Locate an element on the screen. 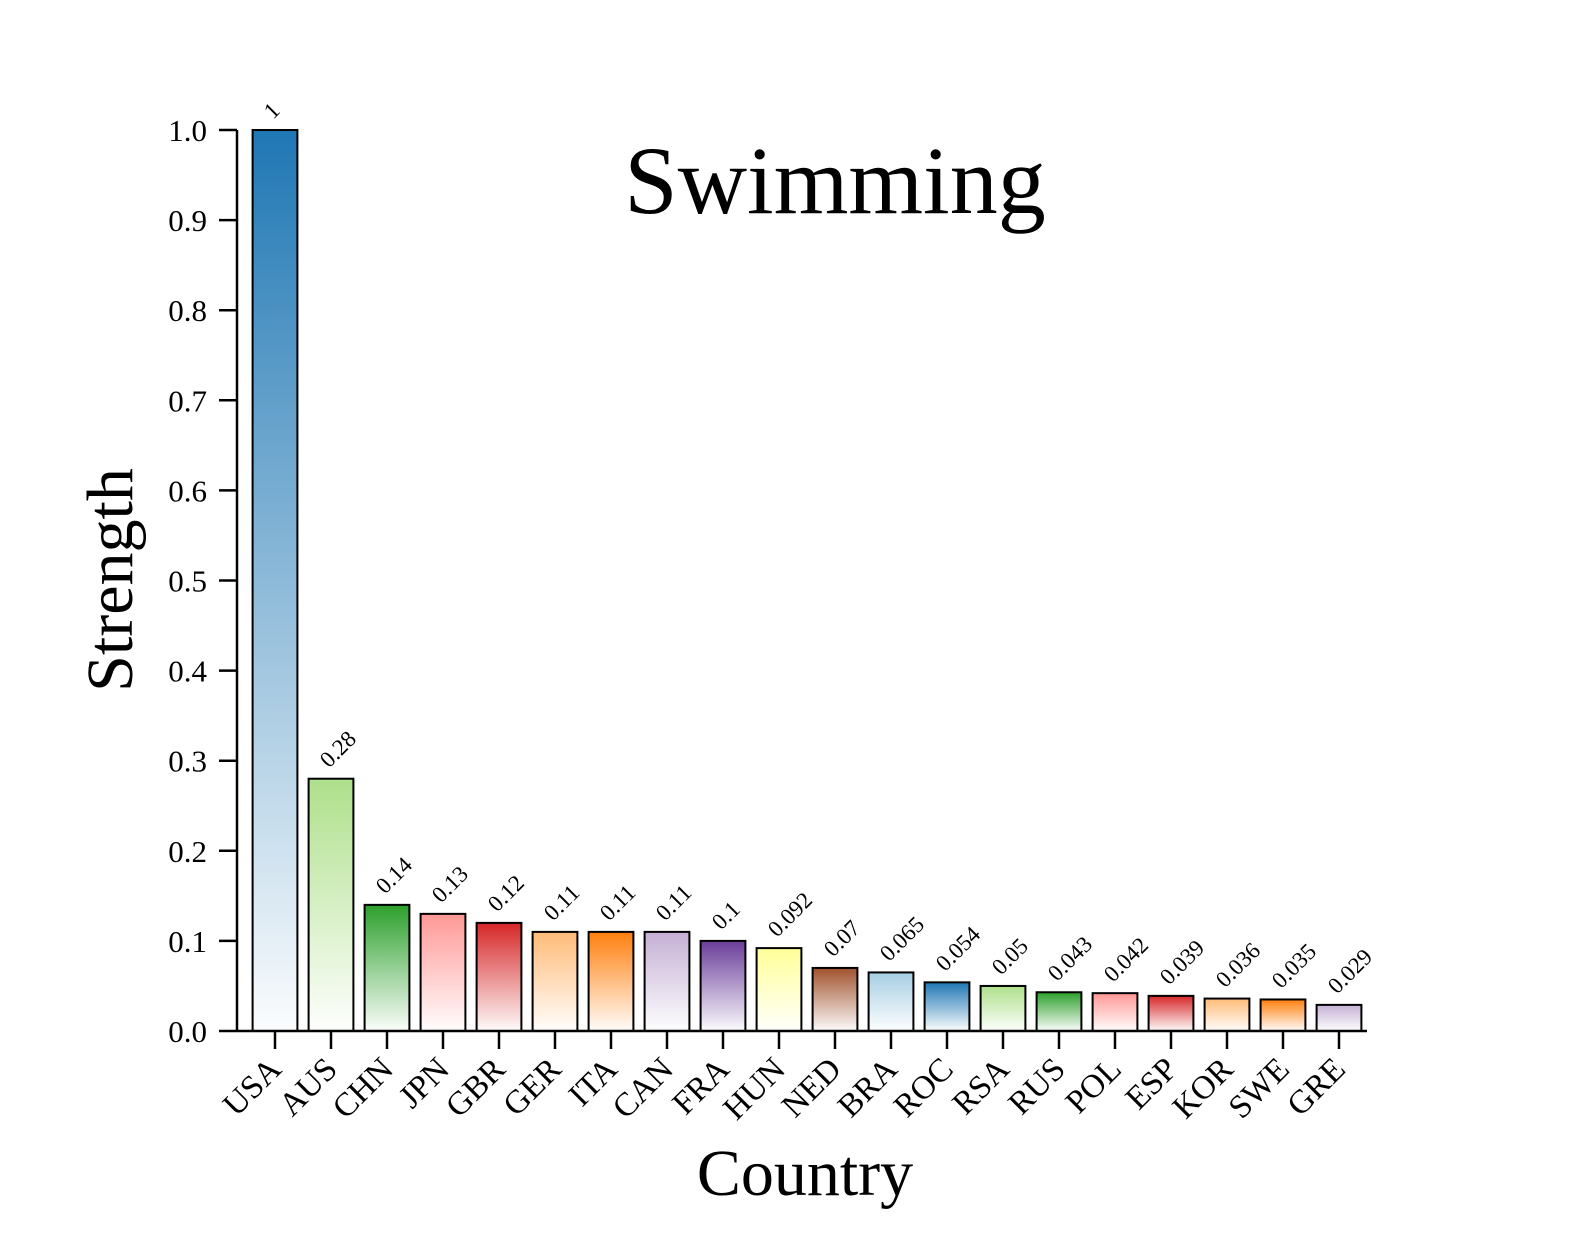 The height and width of the screenshot is (1250, 1593). data-label: 0.042 is located at coordinates (1126, 959).